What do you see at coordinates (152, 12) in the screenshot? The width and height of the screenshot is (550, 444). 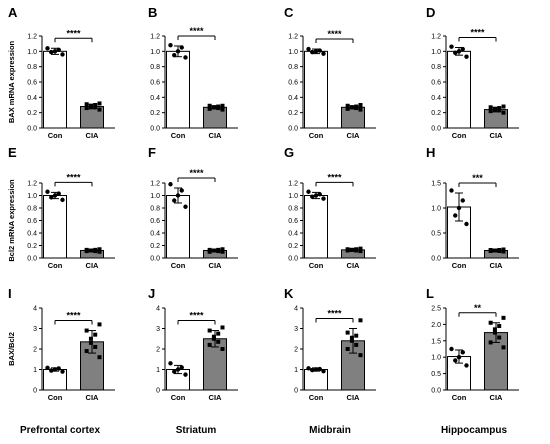 I see `panel-letter: B` at bounding box center [152, 12].